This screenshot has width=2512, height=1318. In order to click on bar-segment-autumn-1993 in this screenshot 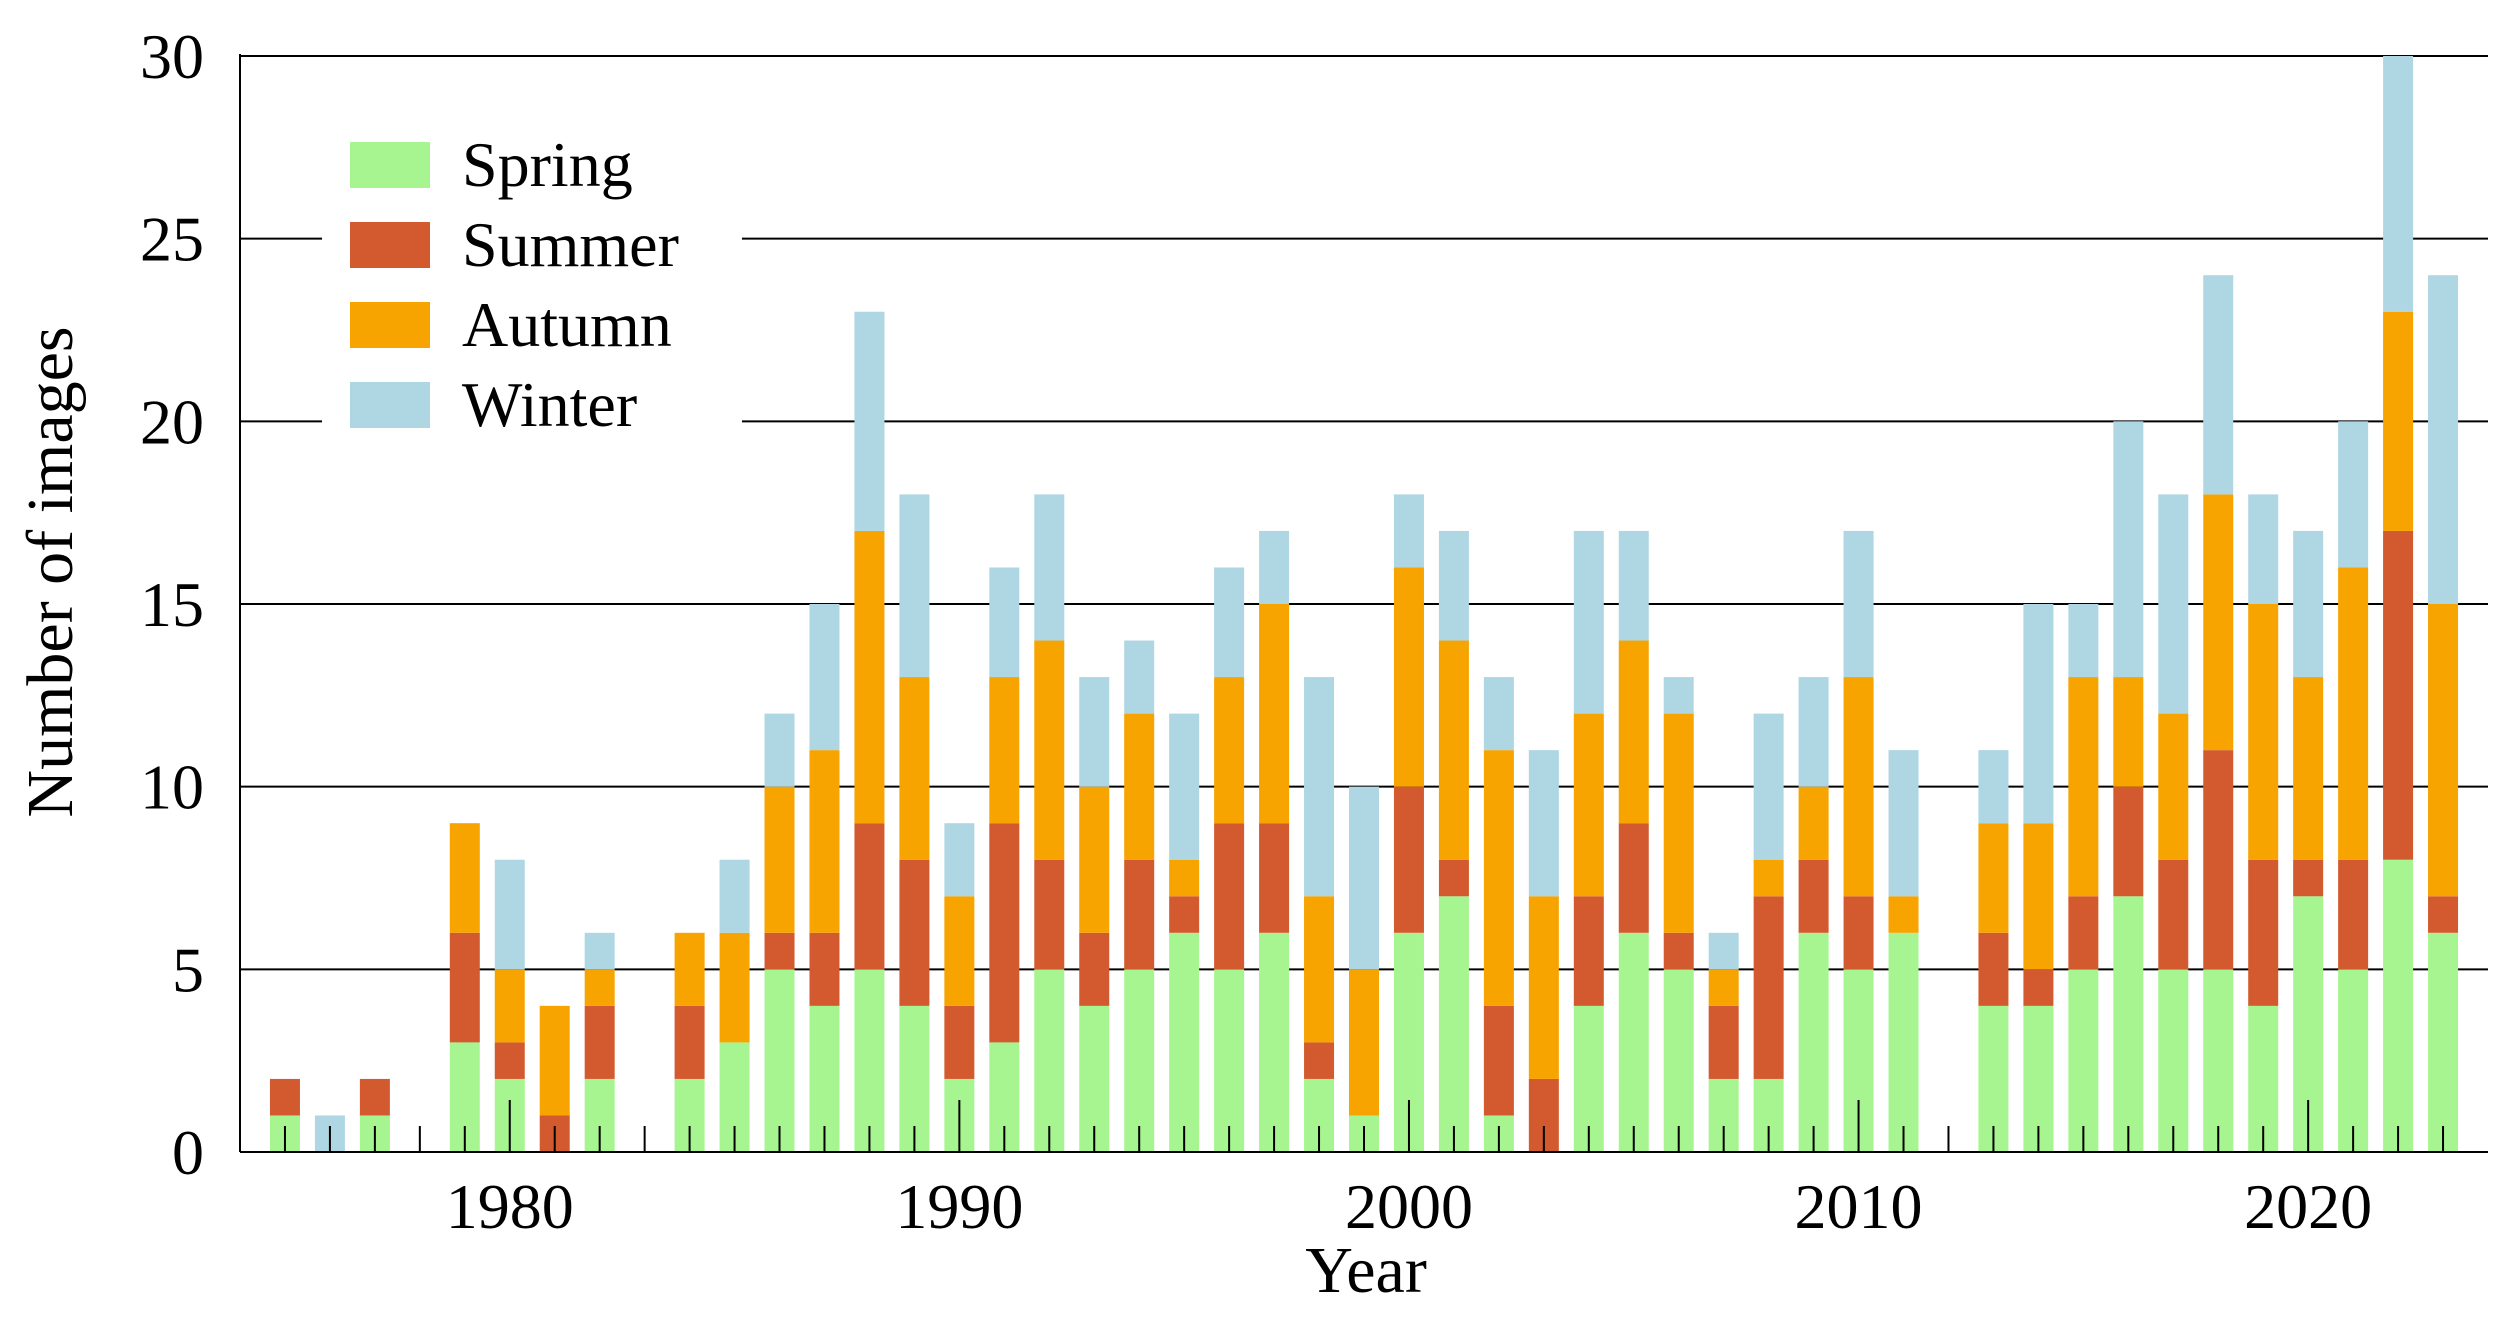, I will do `click(1094, 859)`.